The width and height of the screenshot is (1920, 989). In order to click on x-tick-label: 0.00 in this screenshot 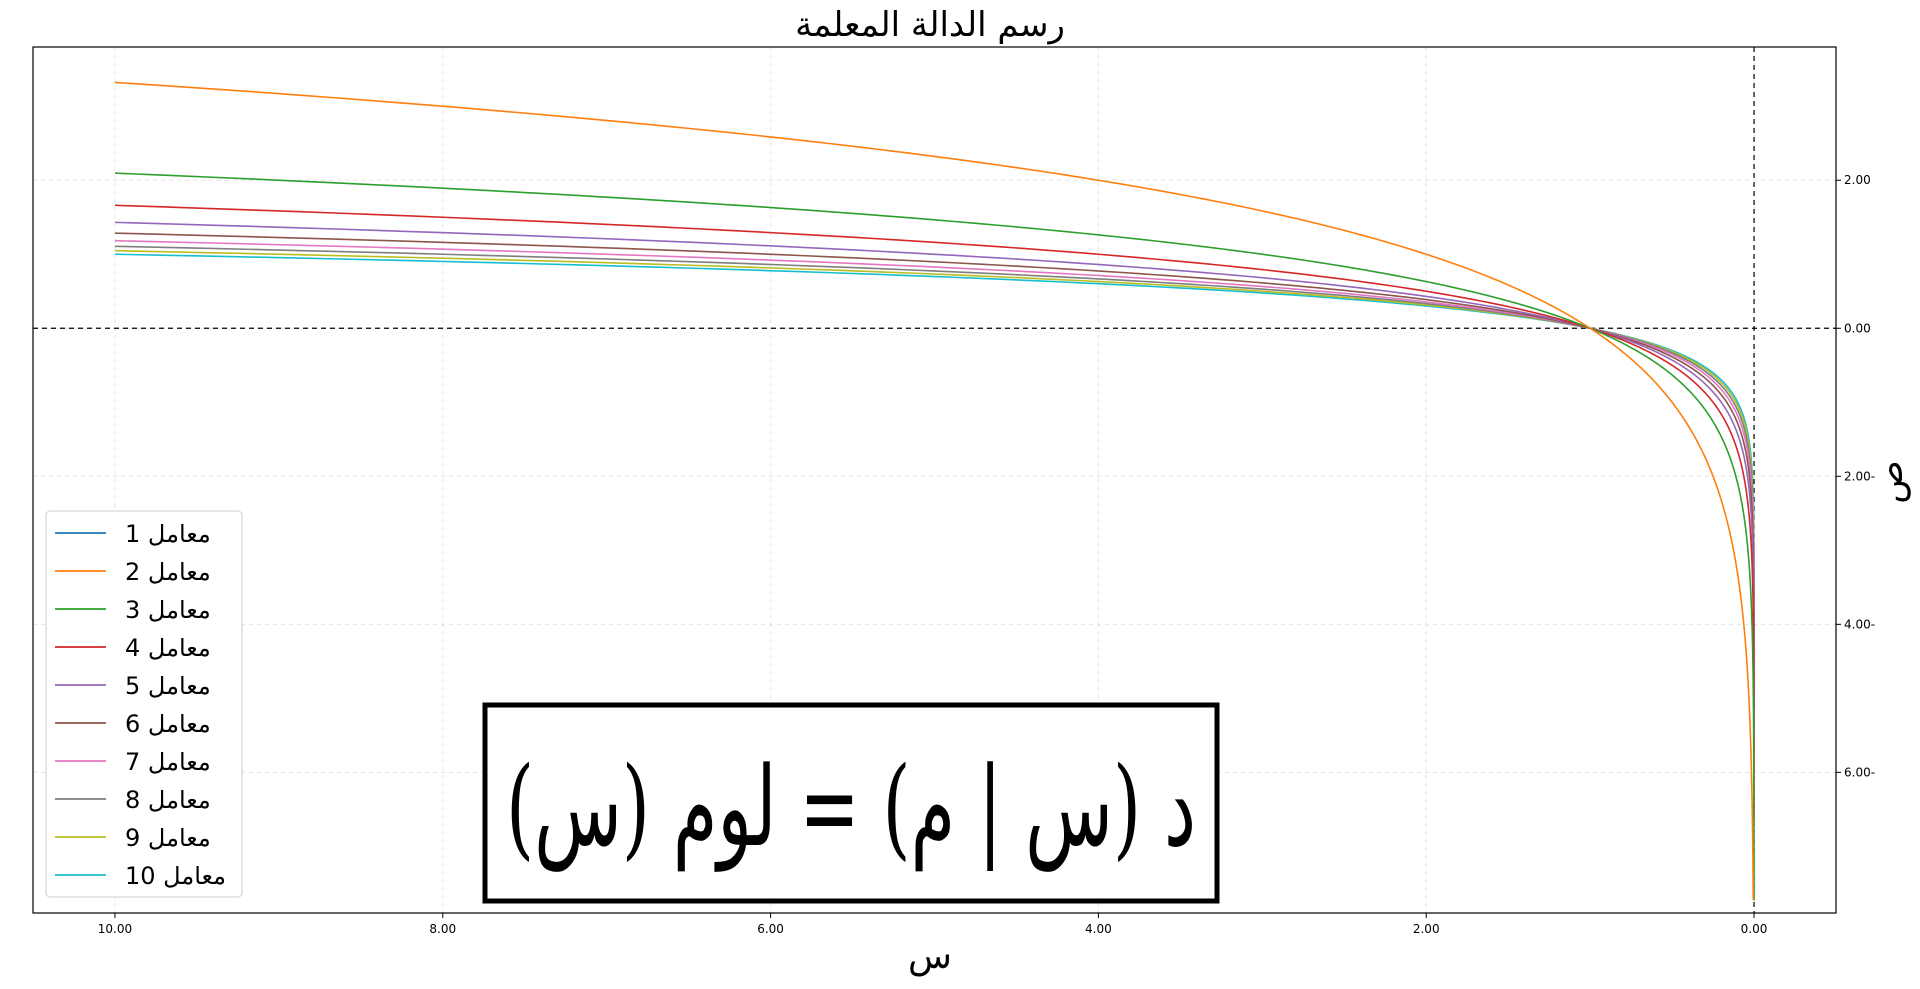, I will do `click(1754, 929)`.